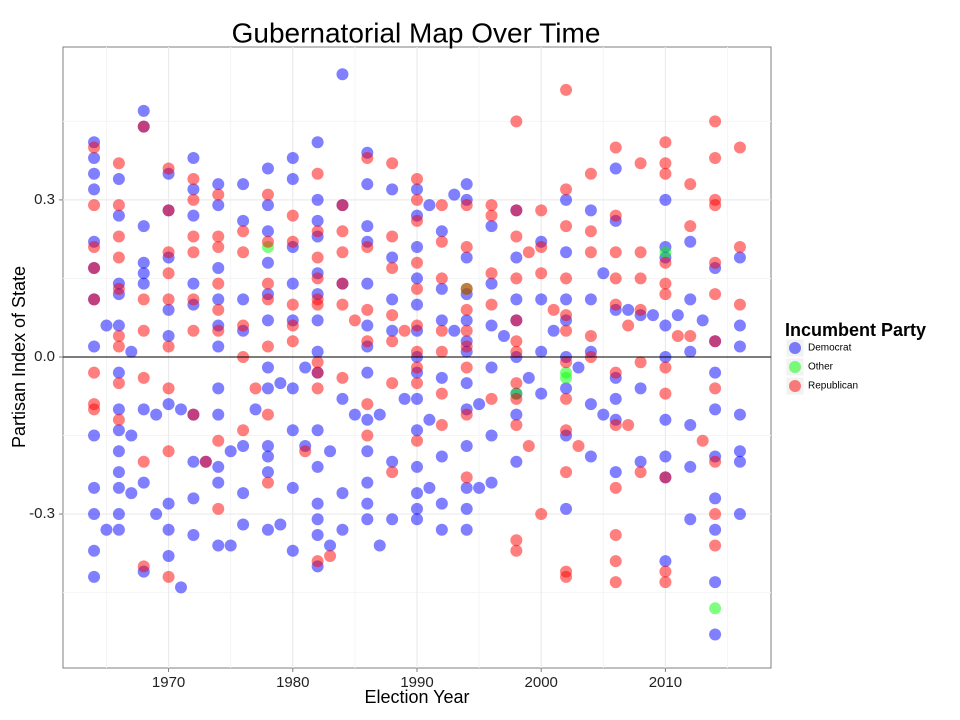 Image resolution: width=960 pixels, height=720 pixels. I want to click on legend: Incumbent Party Democrat Other Republican, so click(855, 358).